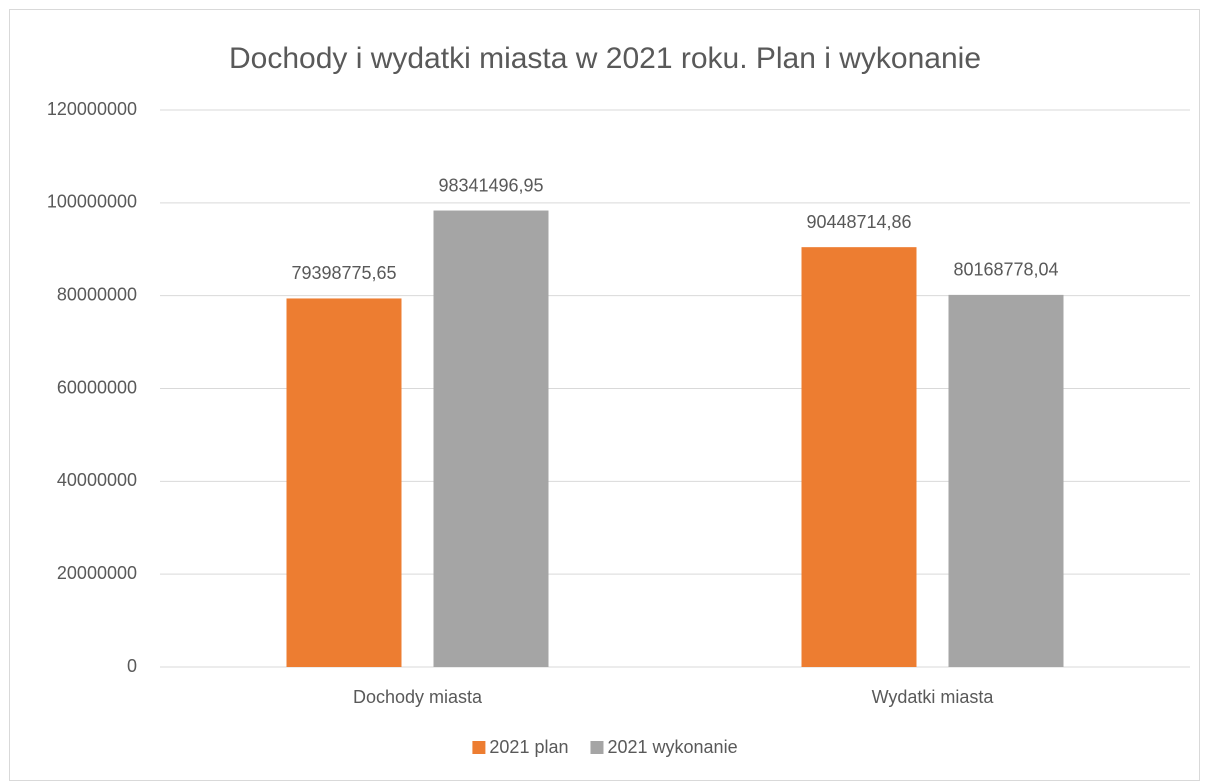  I want to click on data-label: 80168778,04, so click(1005, 270).